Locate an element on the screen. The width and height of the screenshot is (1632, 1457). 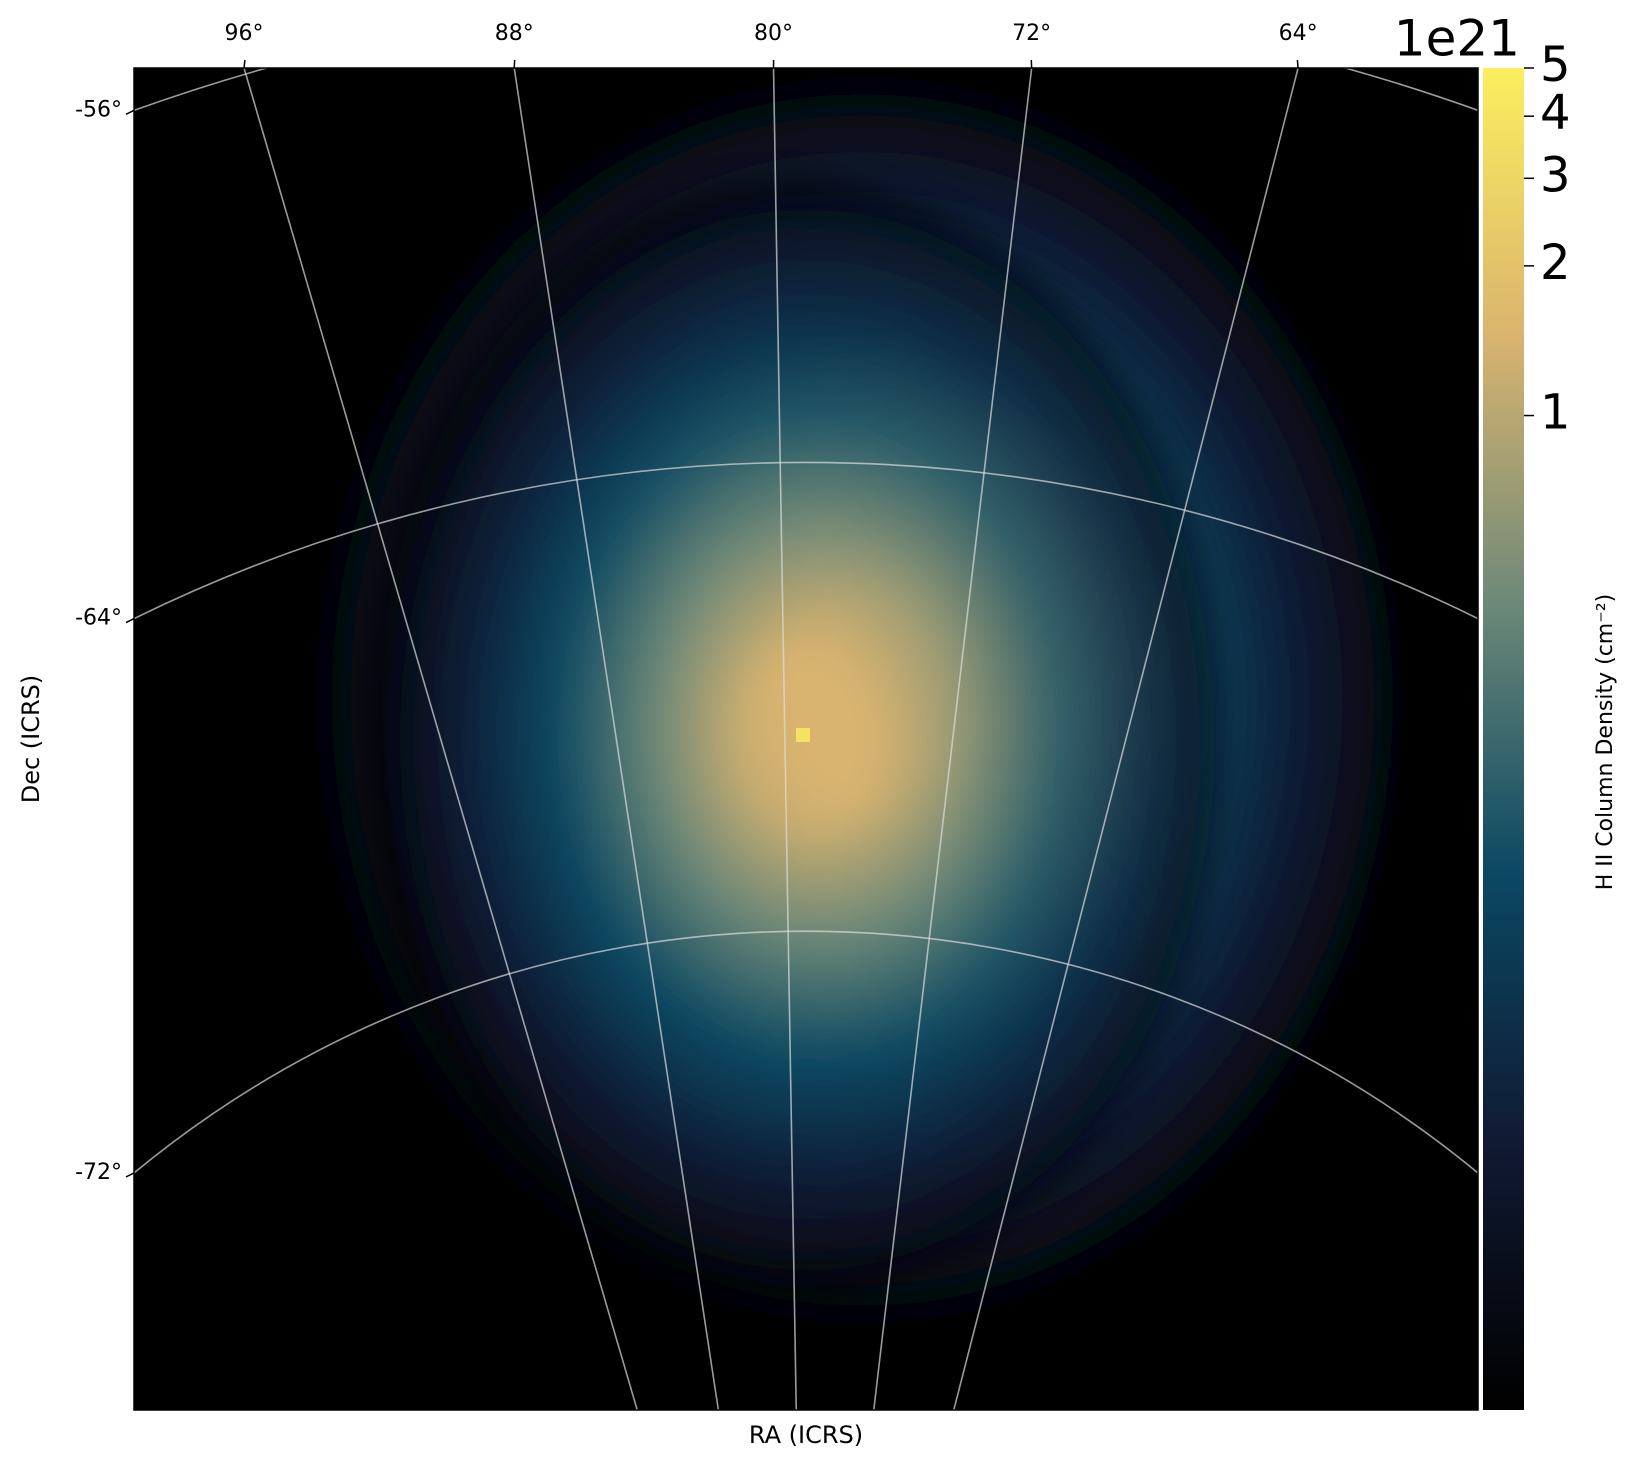
colorbar-label: H II Column Density (cm⁻²) is located at coordinates (1605, 742).